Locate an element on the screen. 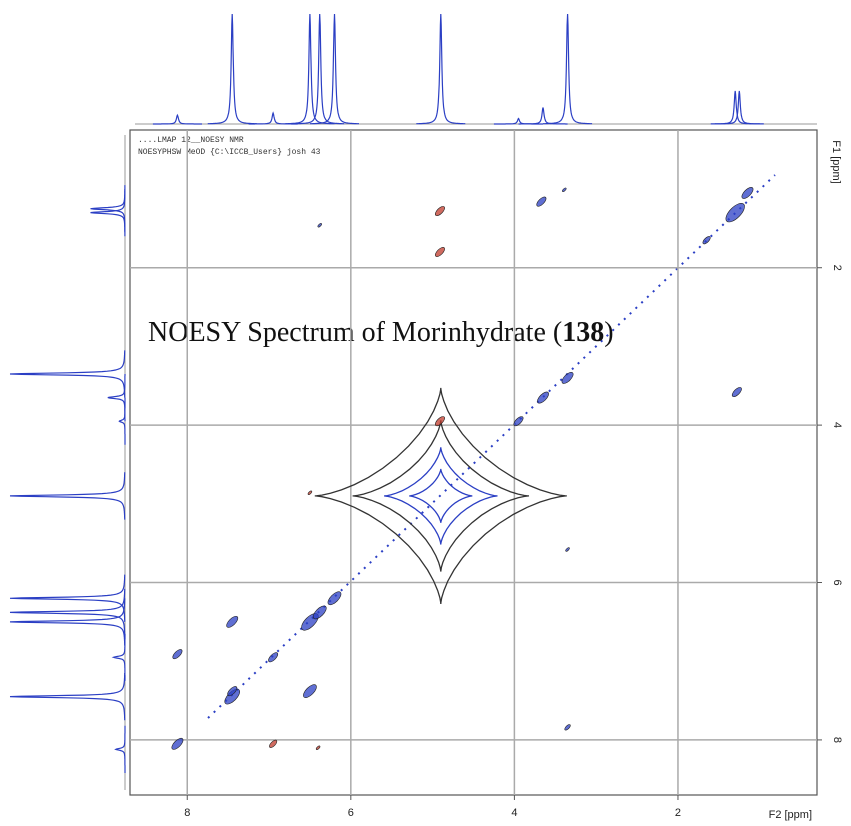 This screenshot has height=826, width=851. x-tick-label: 8 is located at coordinates (187, 813).